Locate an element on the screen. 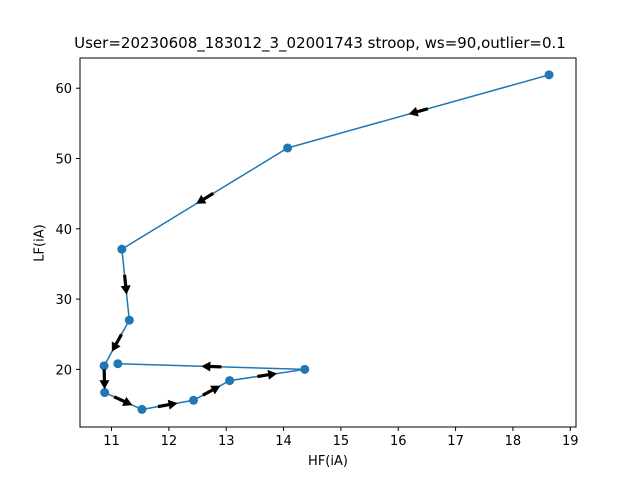 Image resolution: width=640 pixels, height=480 pixels. y-tick-label: 40 is located at coordinates (63, 230).